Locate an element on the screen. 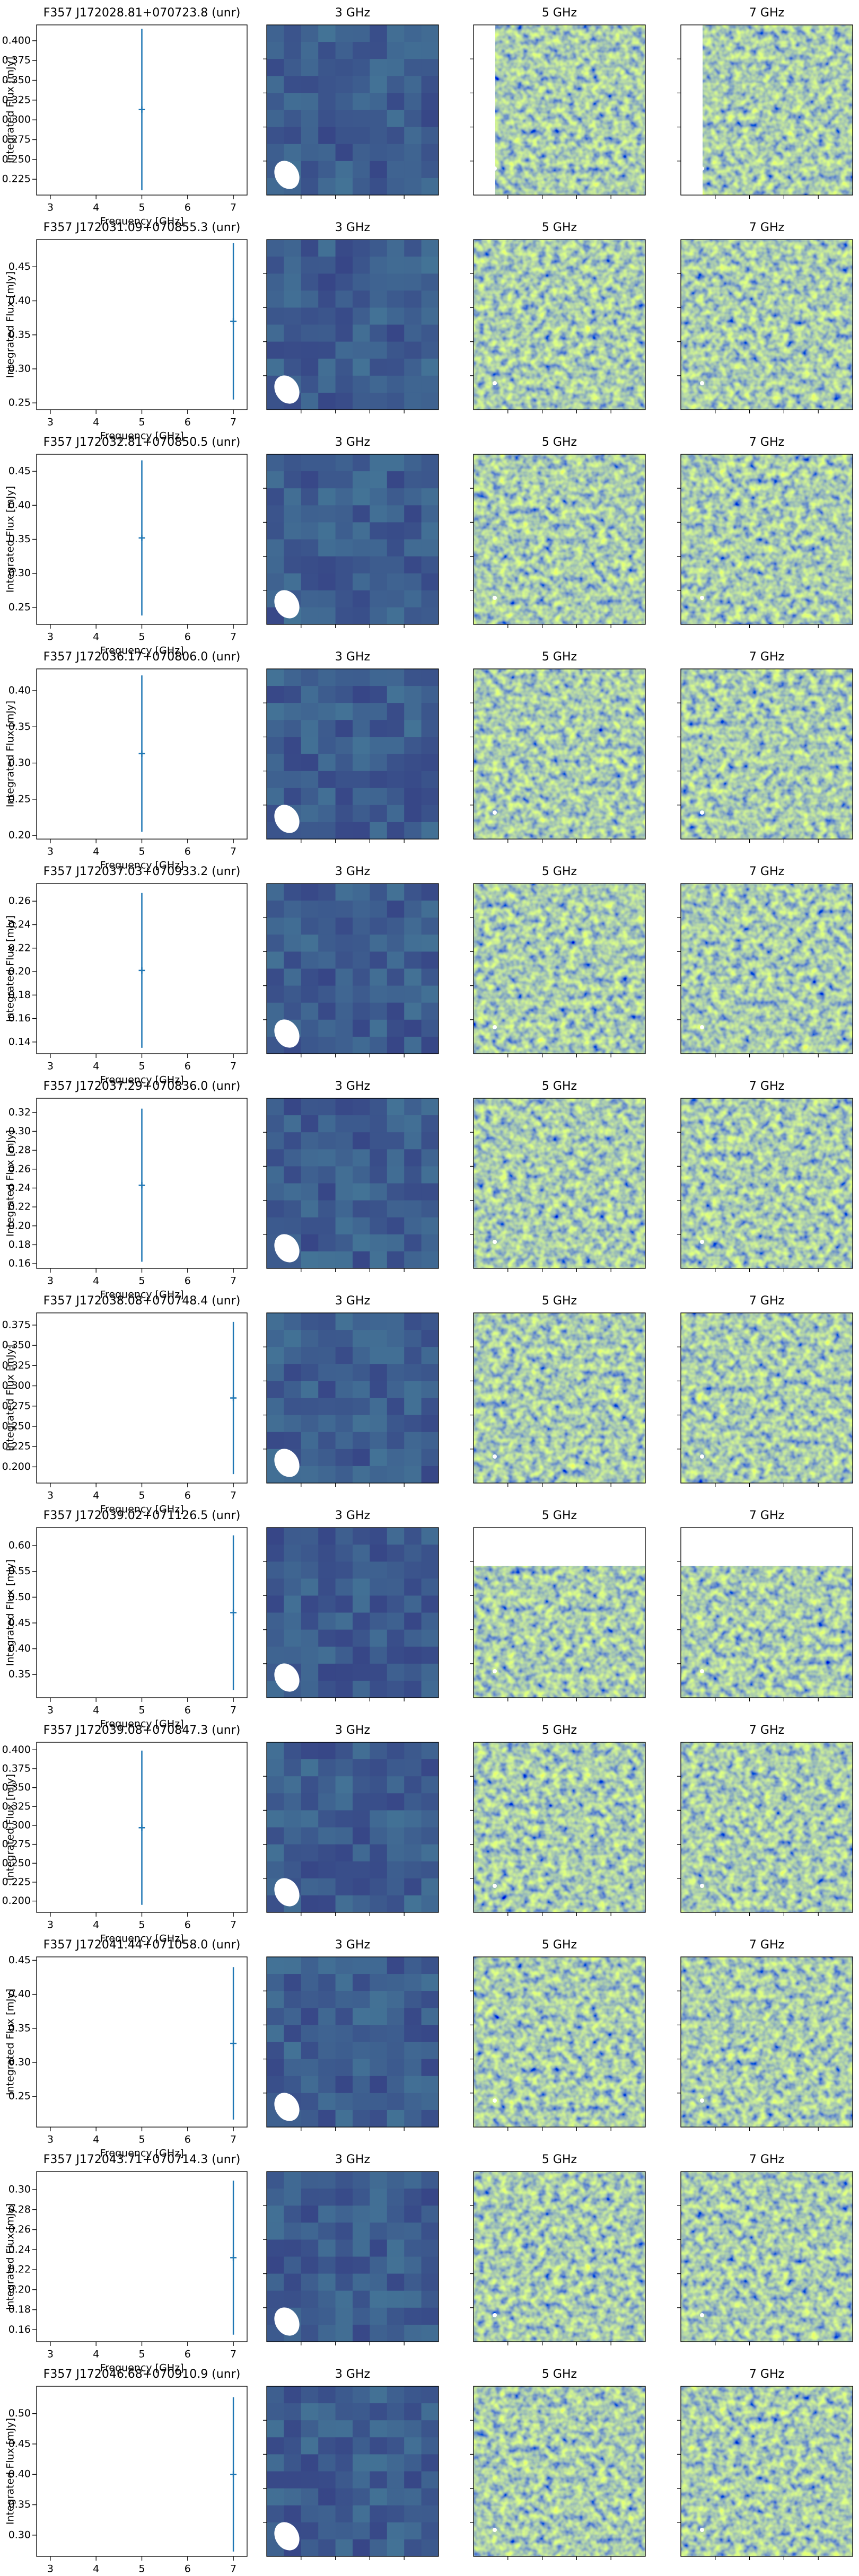  image-panel is located at coordinates (558, 2258).